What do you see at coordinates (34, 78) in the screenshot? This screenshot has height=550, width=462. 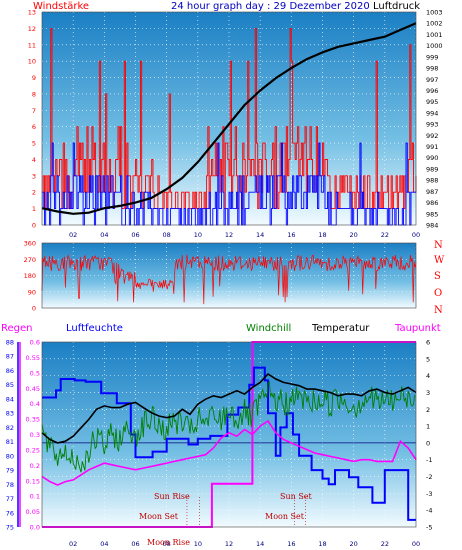 I see `wind-y-tick-label: 9` at bounding box center [34, 78].